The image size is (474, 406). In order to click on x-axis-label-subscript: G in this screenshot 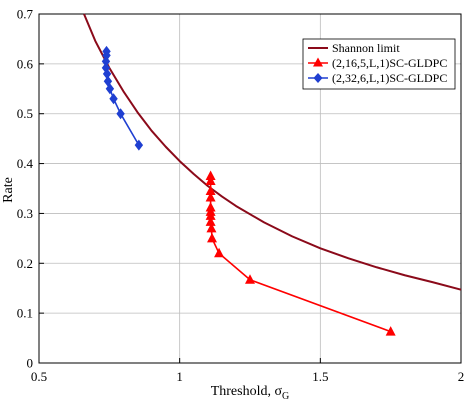, I will do `click(285, 396)`.